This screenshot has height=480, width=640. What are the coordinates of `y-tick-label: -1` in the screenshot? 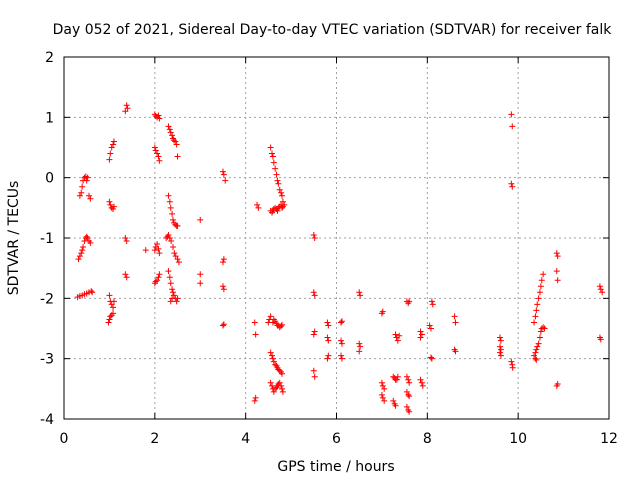 It's located at (47, 239).